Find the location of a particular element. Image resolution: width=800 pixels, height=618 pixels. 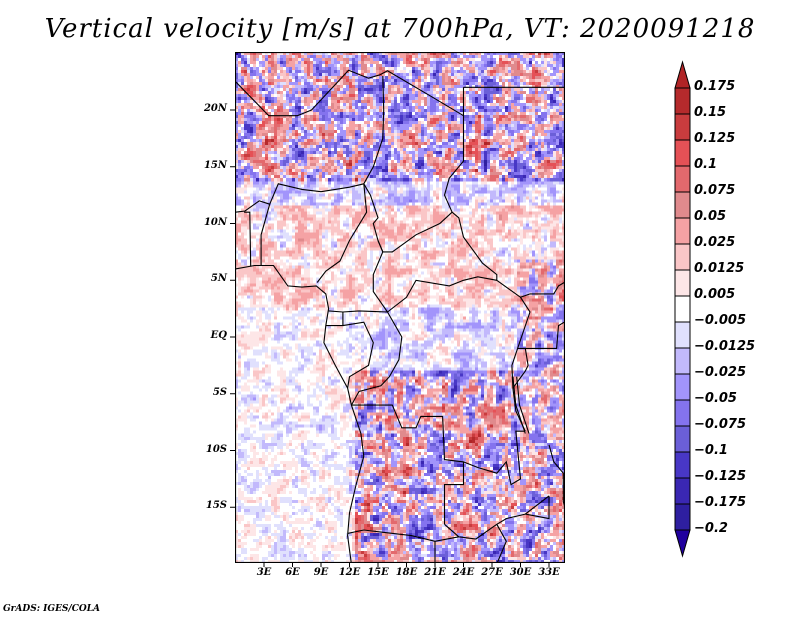

colorbar-min-arrow is located at coordinates (682, 543).